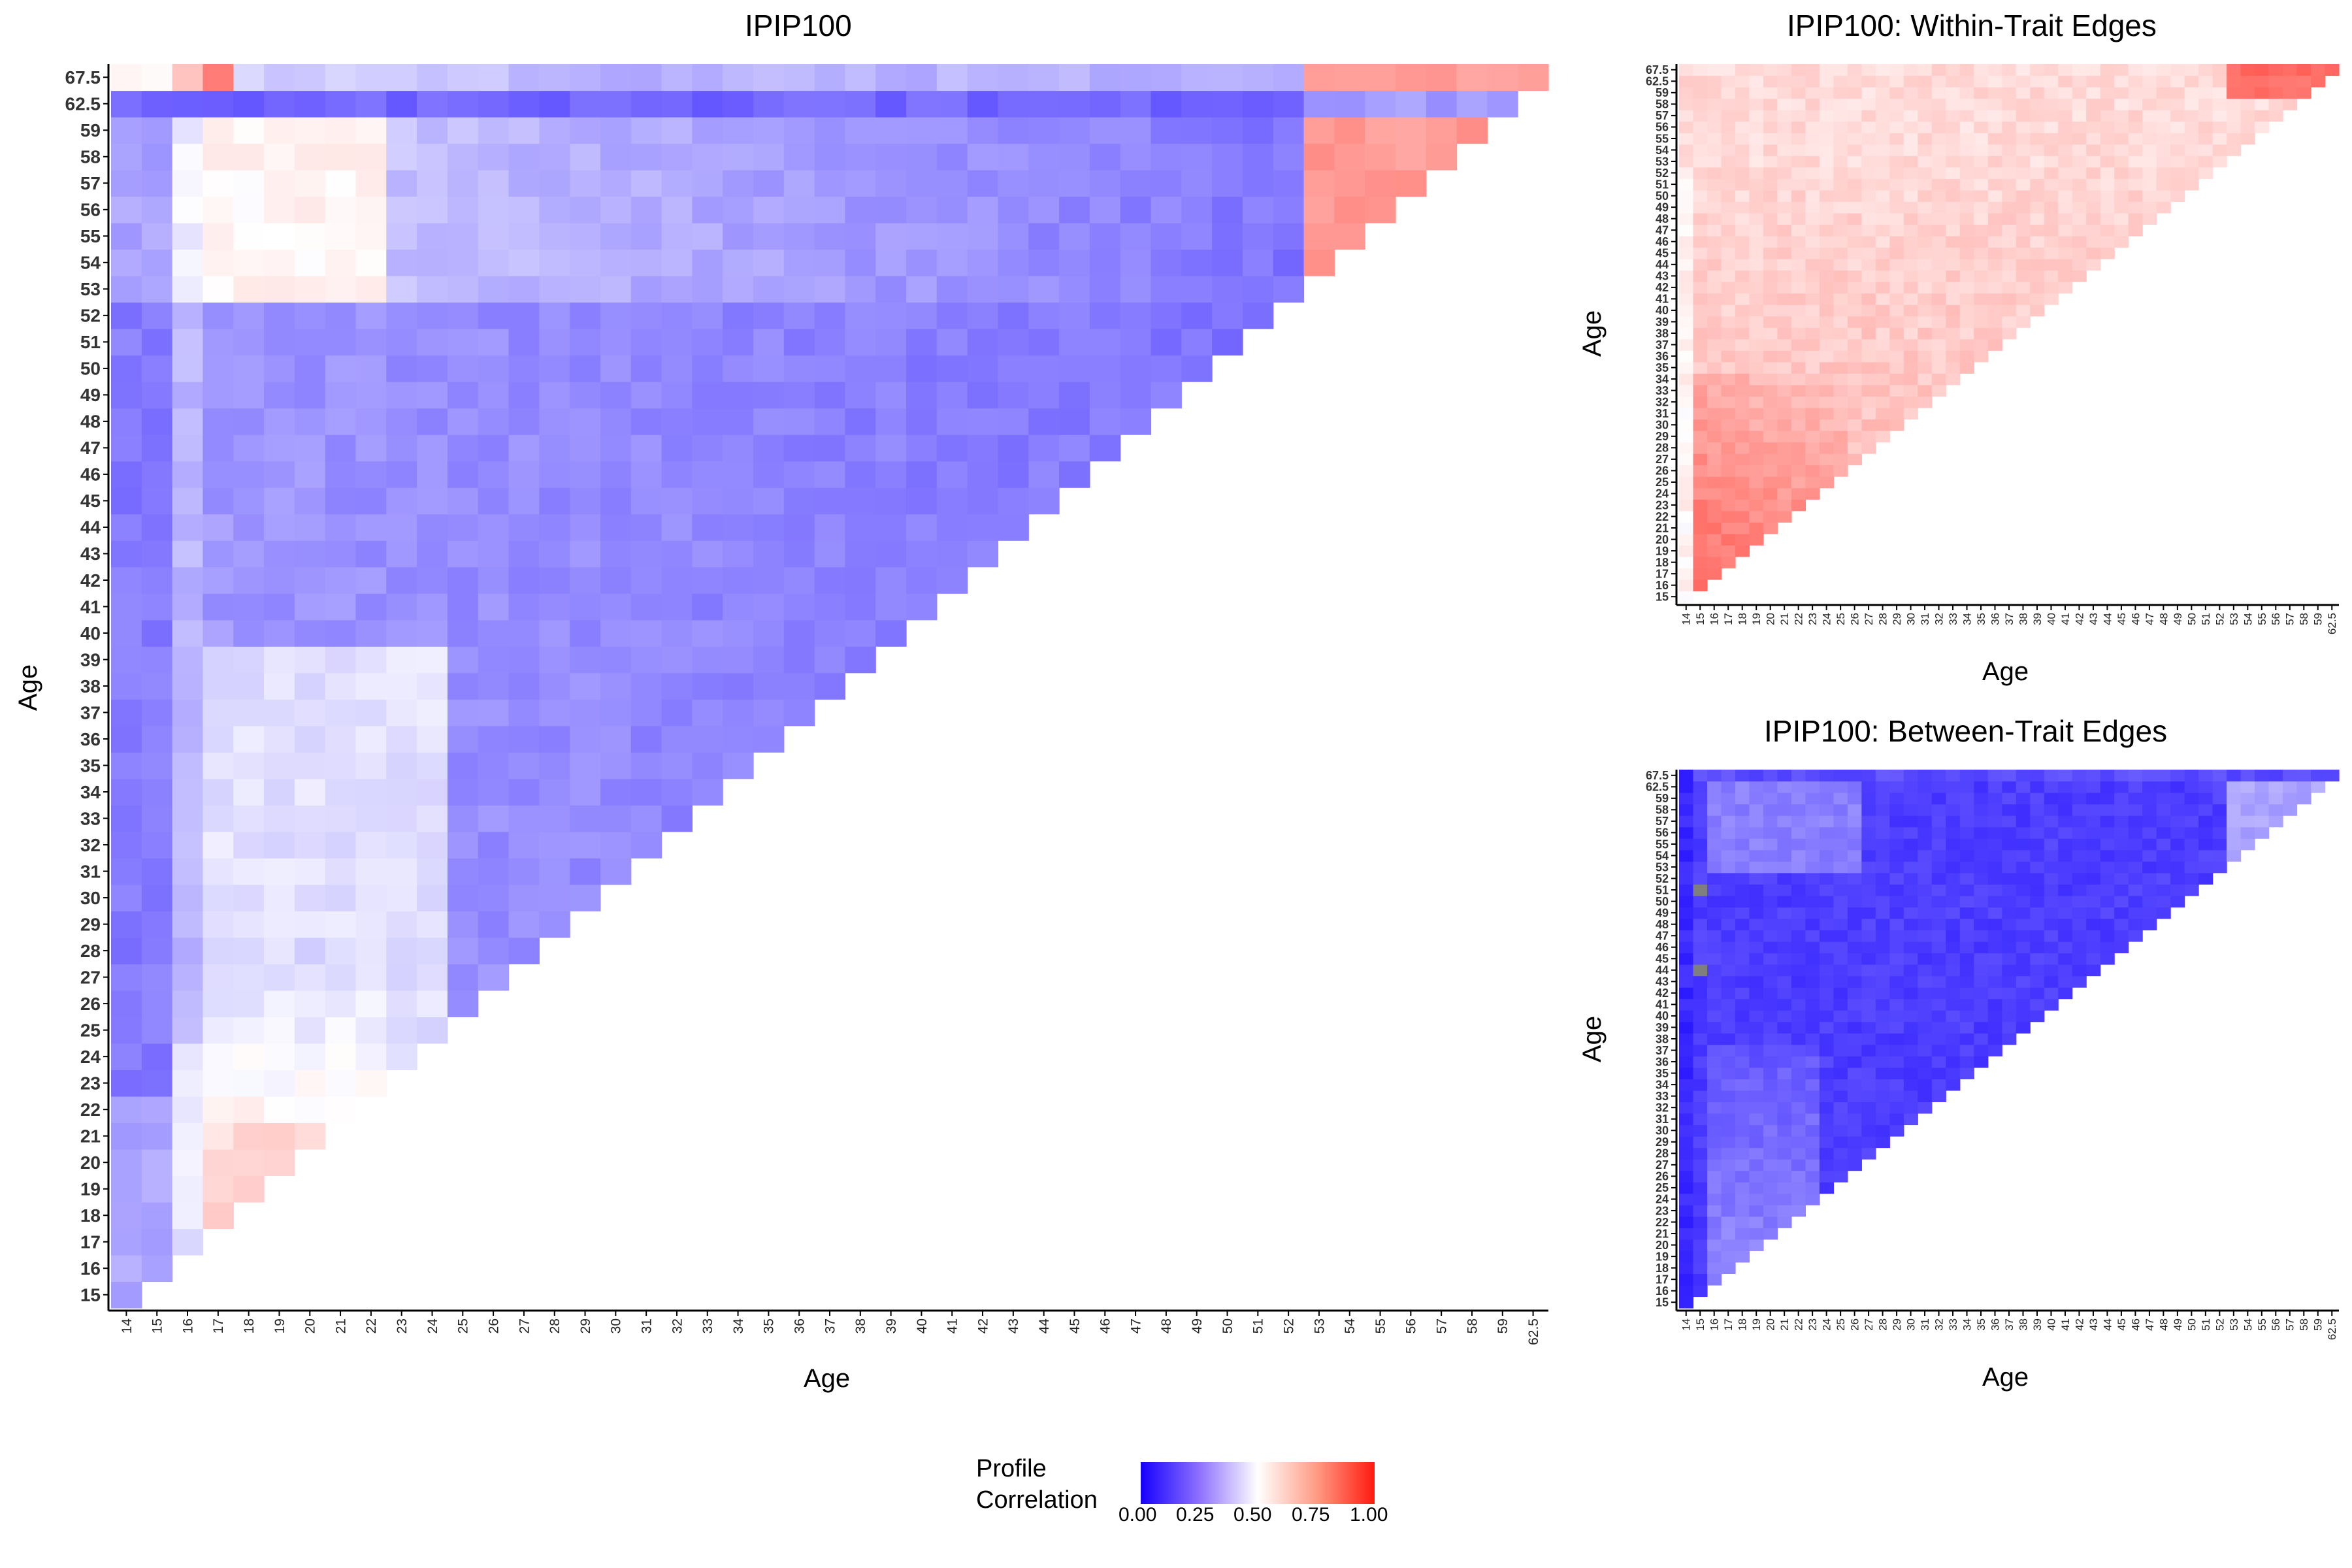 The width and height of the screenshot is (2352, 1568). What do you see at coordinates (2332, 1329) in the screenshot?
I see `between-x-tick-label: 62.5` at bounding box center [2332, 1329].